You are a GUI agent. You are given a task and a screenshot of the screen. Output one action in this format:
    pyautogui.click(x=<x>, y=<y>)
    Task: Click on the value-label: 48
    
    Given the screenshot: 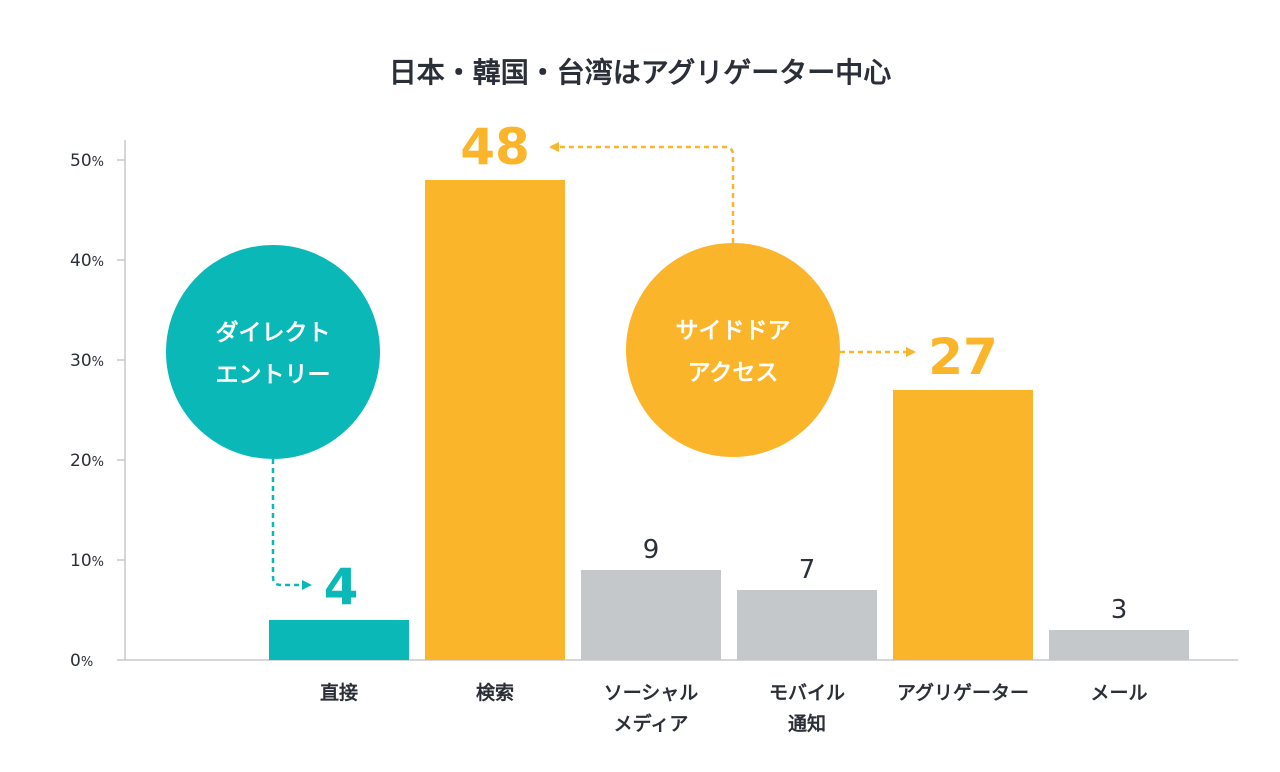 What is the action you would take?
    pyautogui.click(x=495, y=147)
    